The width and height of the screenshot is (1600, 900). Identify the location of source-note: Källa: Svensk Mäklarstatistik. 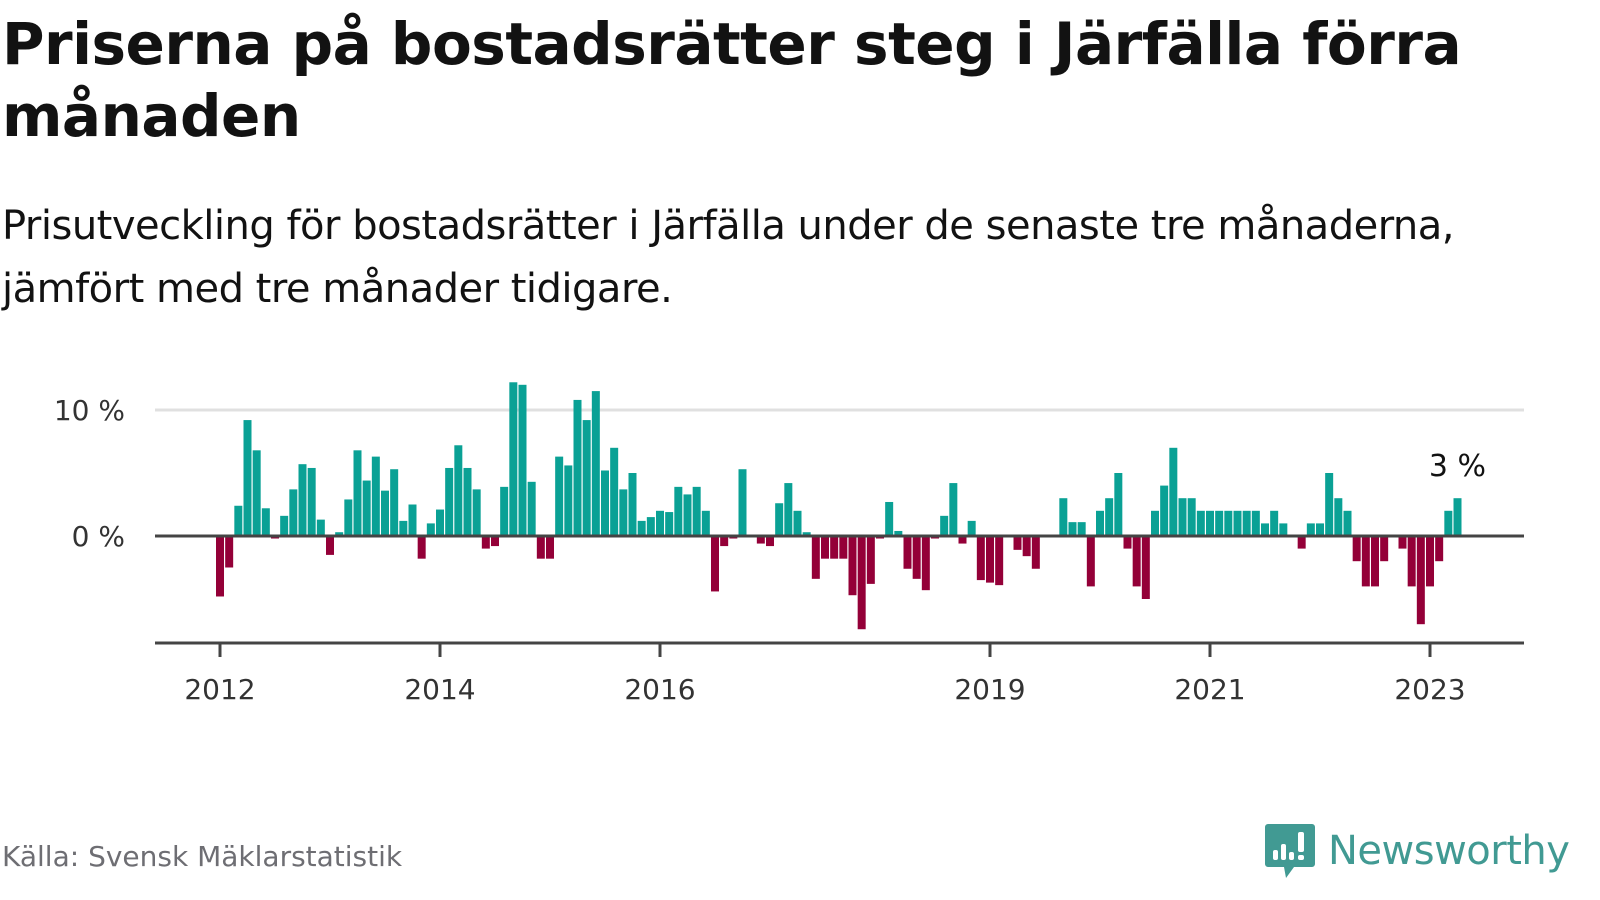
(202, 856).